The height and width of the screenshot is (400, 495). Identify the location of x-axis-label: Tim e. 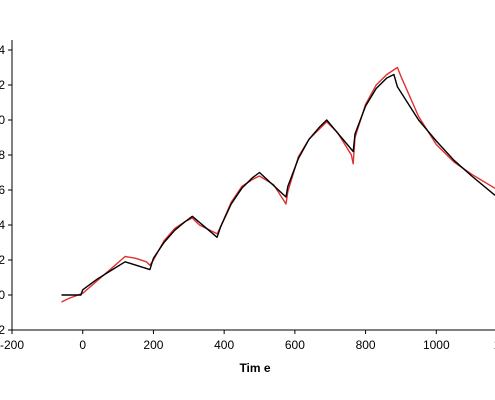
(254, 368).